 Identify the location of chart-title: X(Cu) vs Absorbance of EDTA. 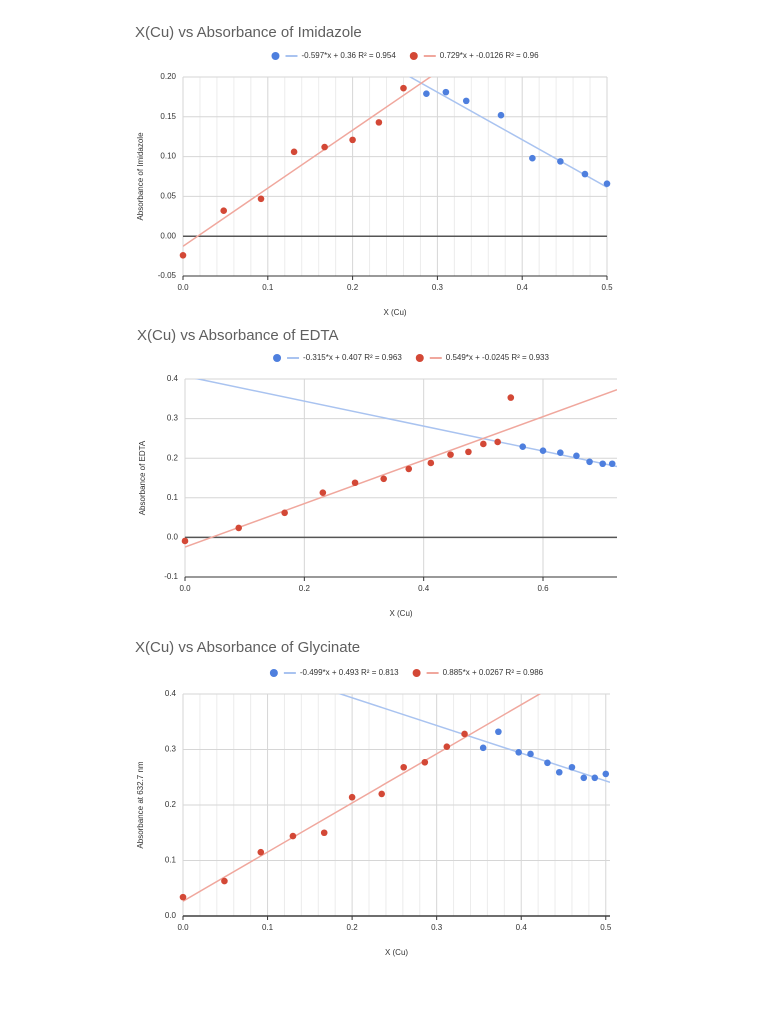
(237, 335).